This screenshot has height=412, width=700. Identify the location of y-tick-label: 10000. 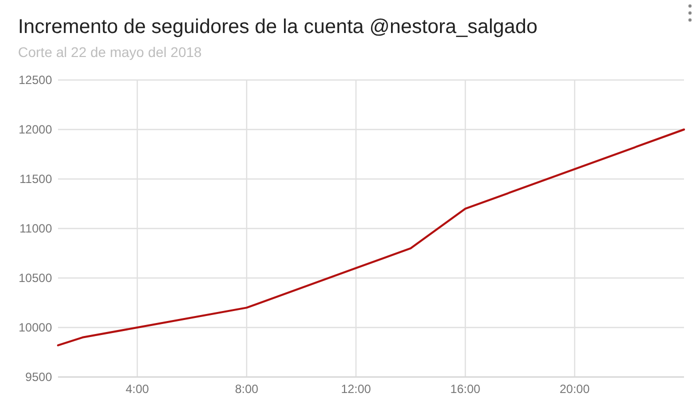
(35, 327).